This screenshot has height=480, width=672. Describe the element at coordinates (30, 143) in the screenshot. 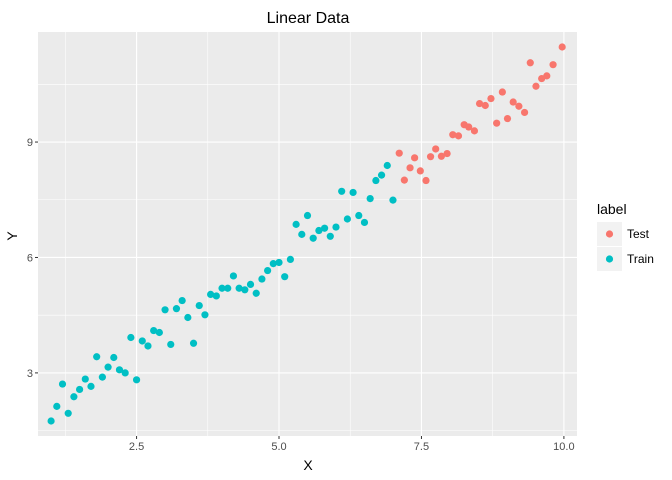

I see `y-tick-label: 9` at that location.